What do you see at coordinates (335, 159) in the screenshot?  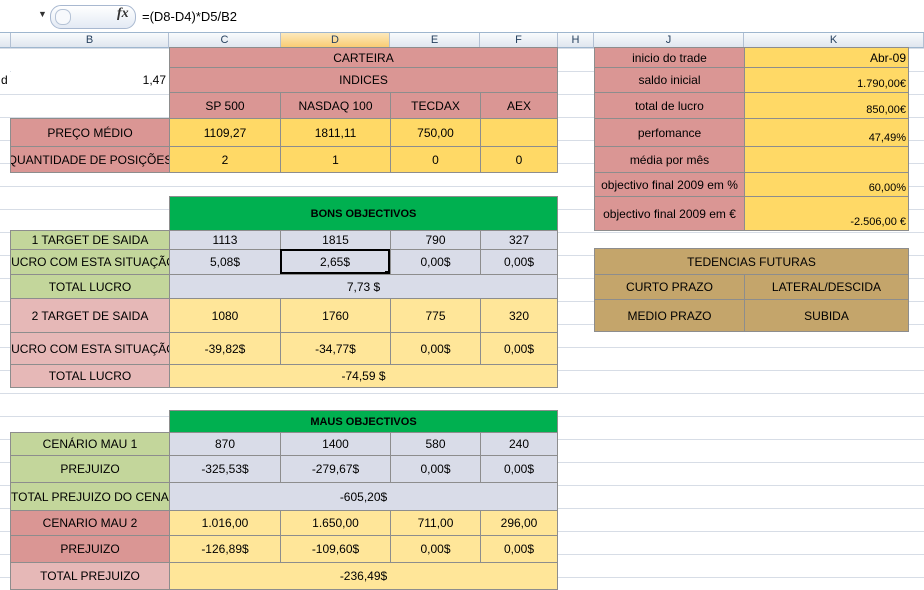 I see `quantidade-cell: 1` at bounding box center [335, 159].